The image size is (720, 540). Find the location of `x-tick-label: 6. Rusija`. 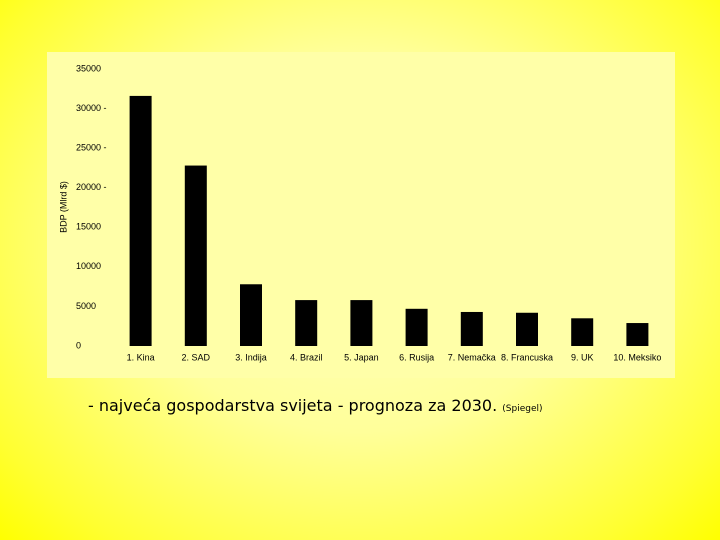

x-tick-label: 6. Rusija is located at coordinates (416, 357).